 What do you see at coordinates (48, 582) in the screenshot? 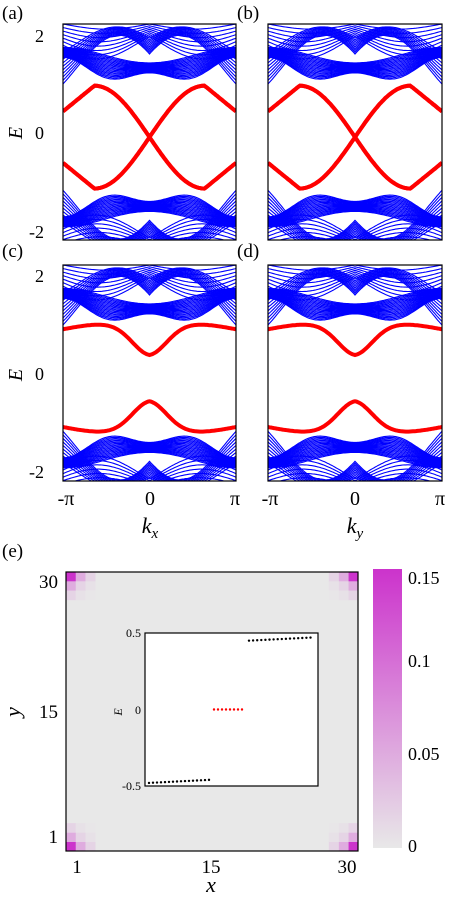
I see `ytick-e-30: 30` at bounding box center [48, 582].